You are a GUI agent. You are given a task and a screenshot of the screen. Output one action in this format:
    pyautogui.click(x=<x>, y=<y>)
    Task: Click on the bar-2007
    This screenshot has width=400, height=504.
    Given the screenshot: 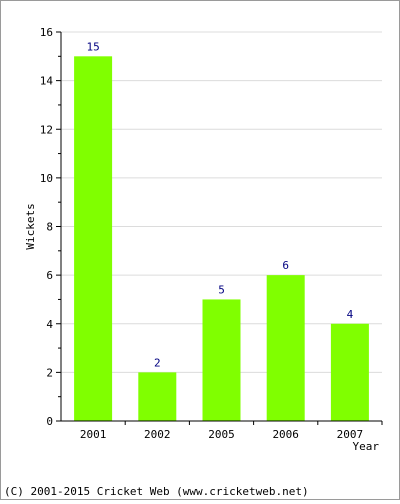 What is the action you would take?
    pyautogui.click(x=349, y=372)
    